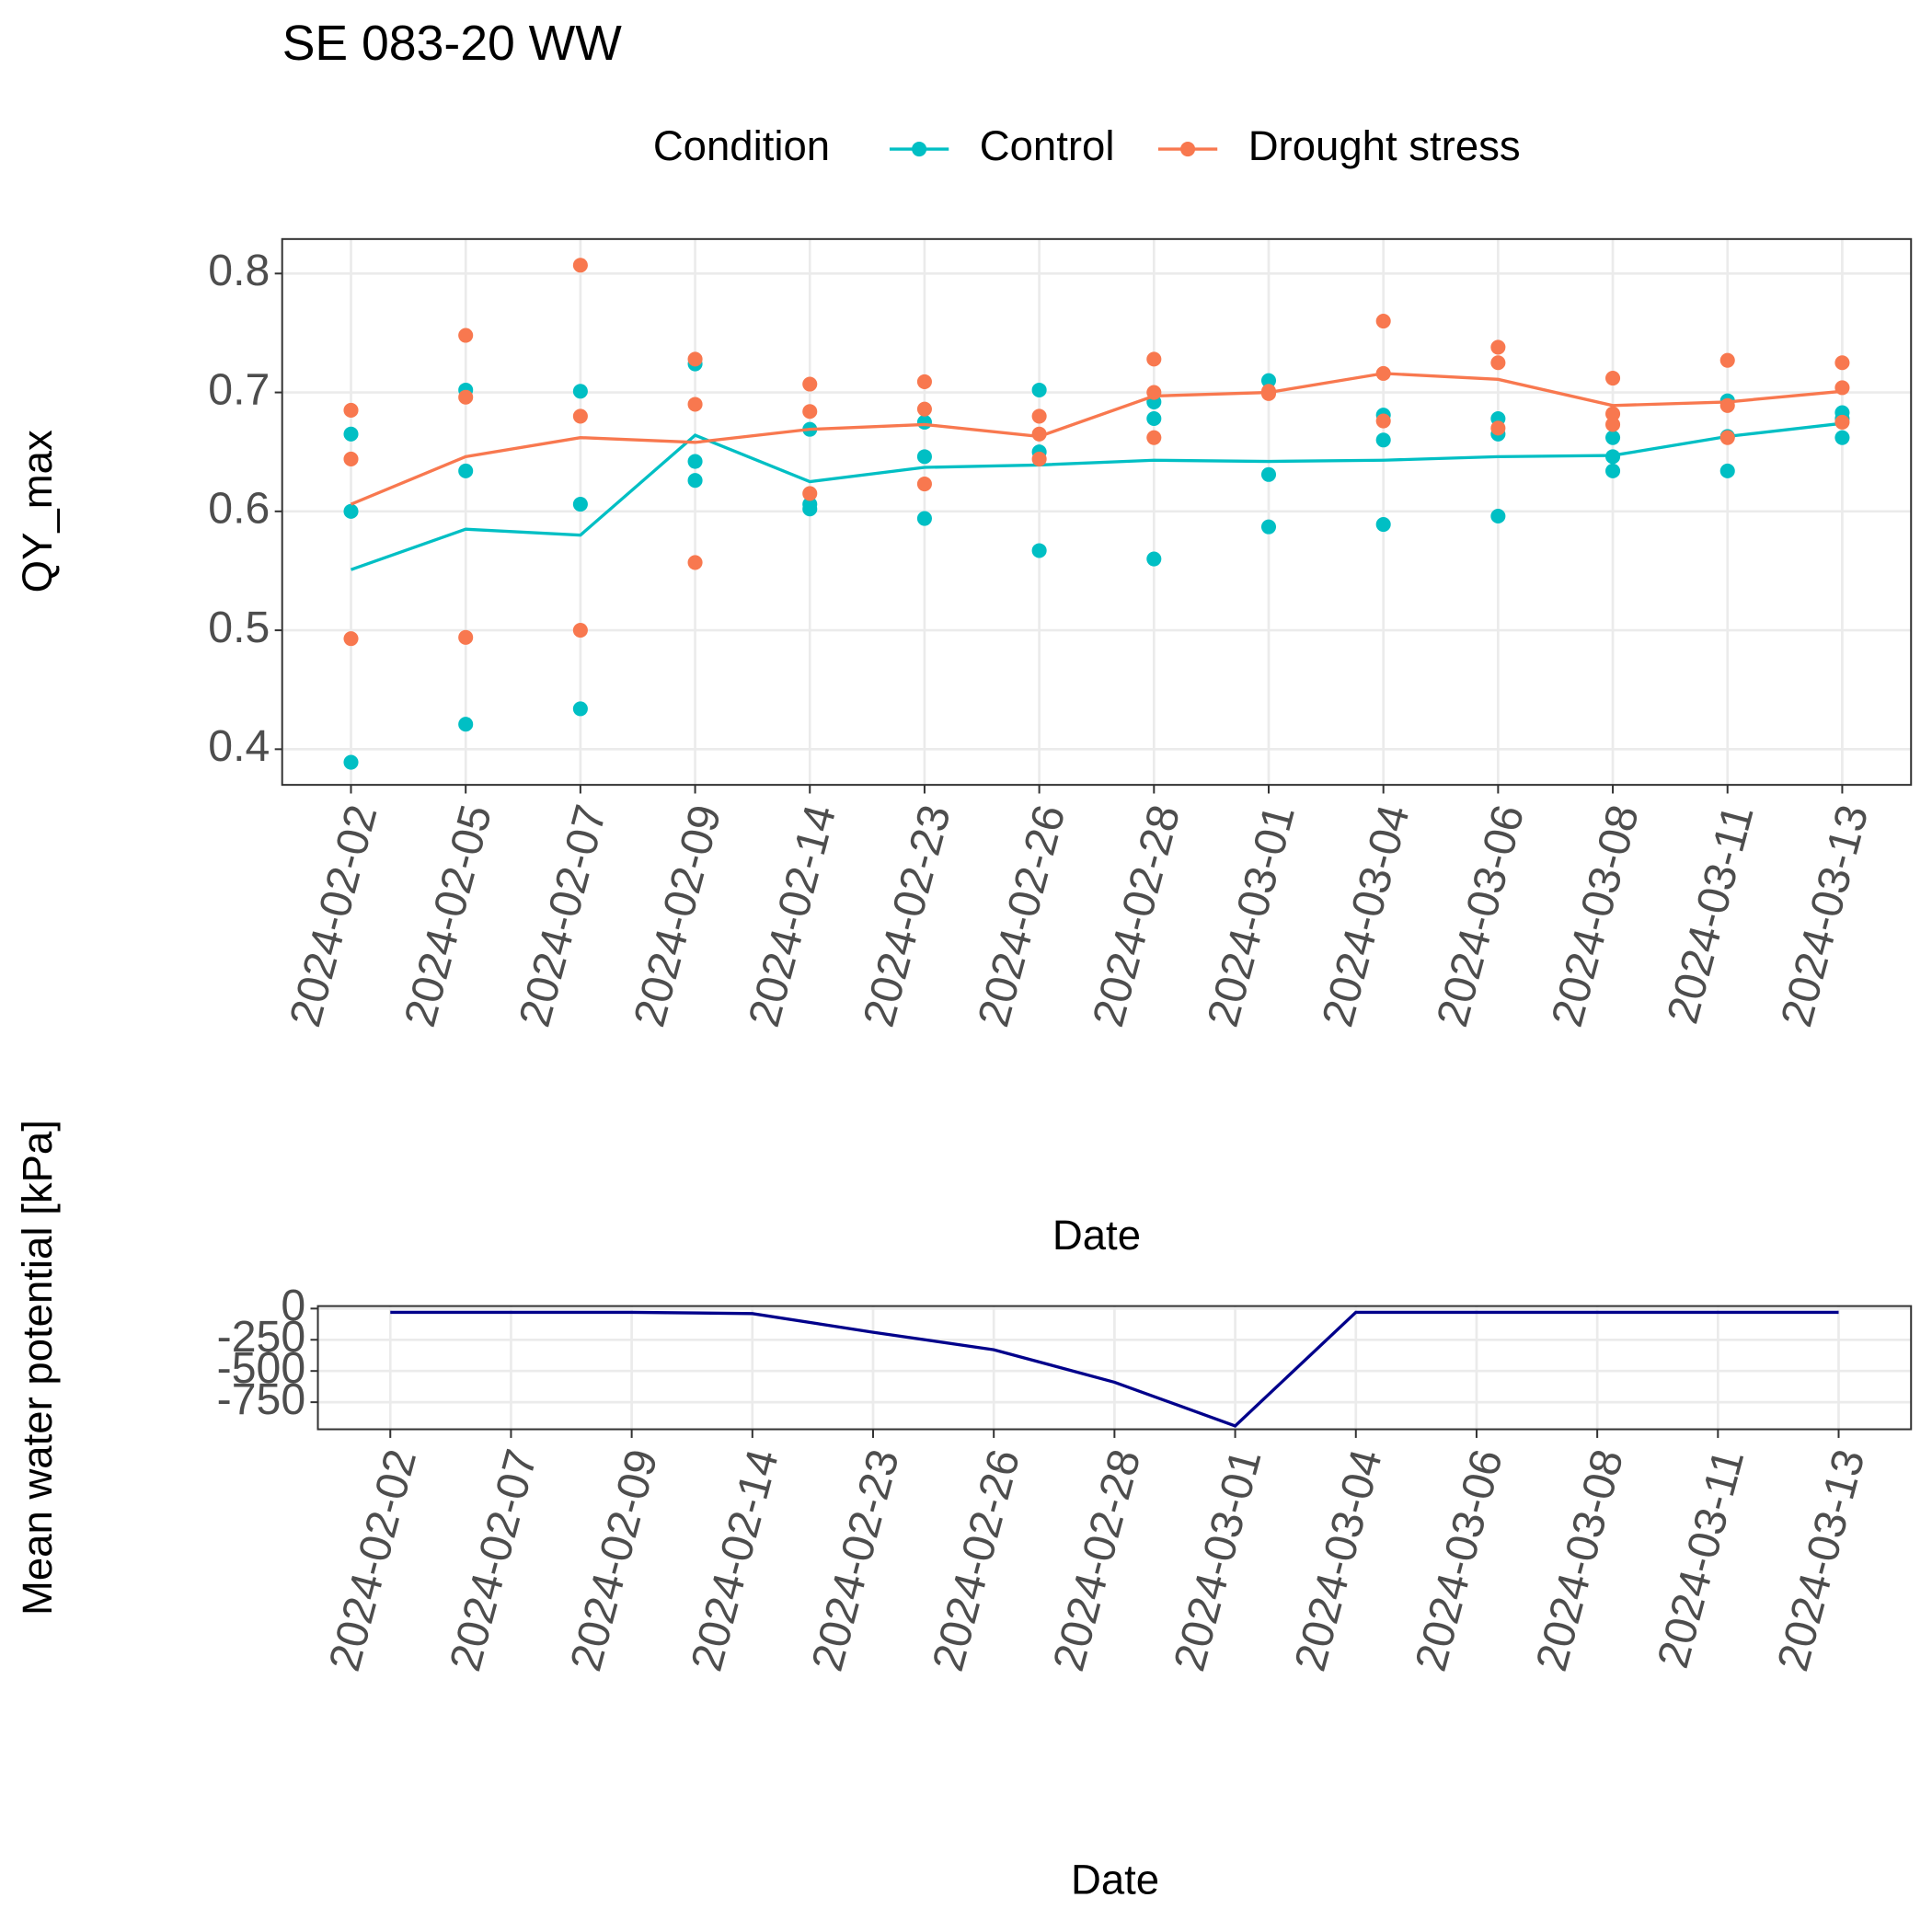 The image size is (1932, 1932). I want to click on legend-label: Drought stress, so click(1384, 145).